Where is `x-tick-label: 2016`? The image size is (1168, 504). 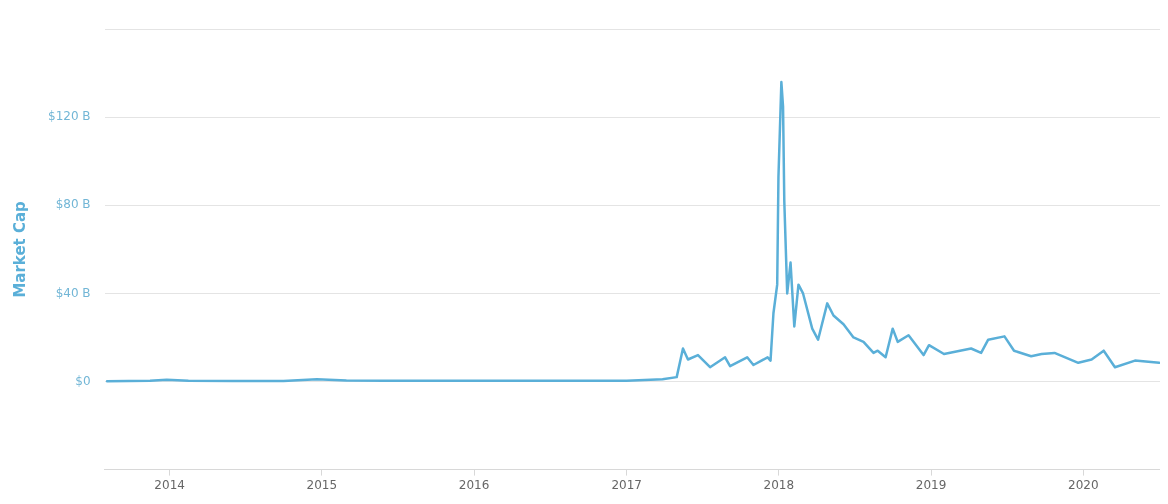
x-tick-label: 2016 is located at coordinates (474, 484).